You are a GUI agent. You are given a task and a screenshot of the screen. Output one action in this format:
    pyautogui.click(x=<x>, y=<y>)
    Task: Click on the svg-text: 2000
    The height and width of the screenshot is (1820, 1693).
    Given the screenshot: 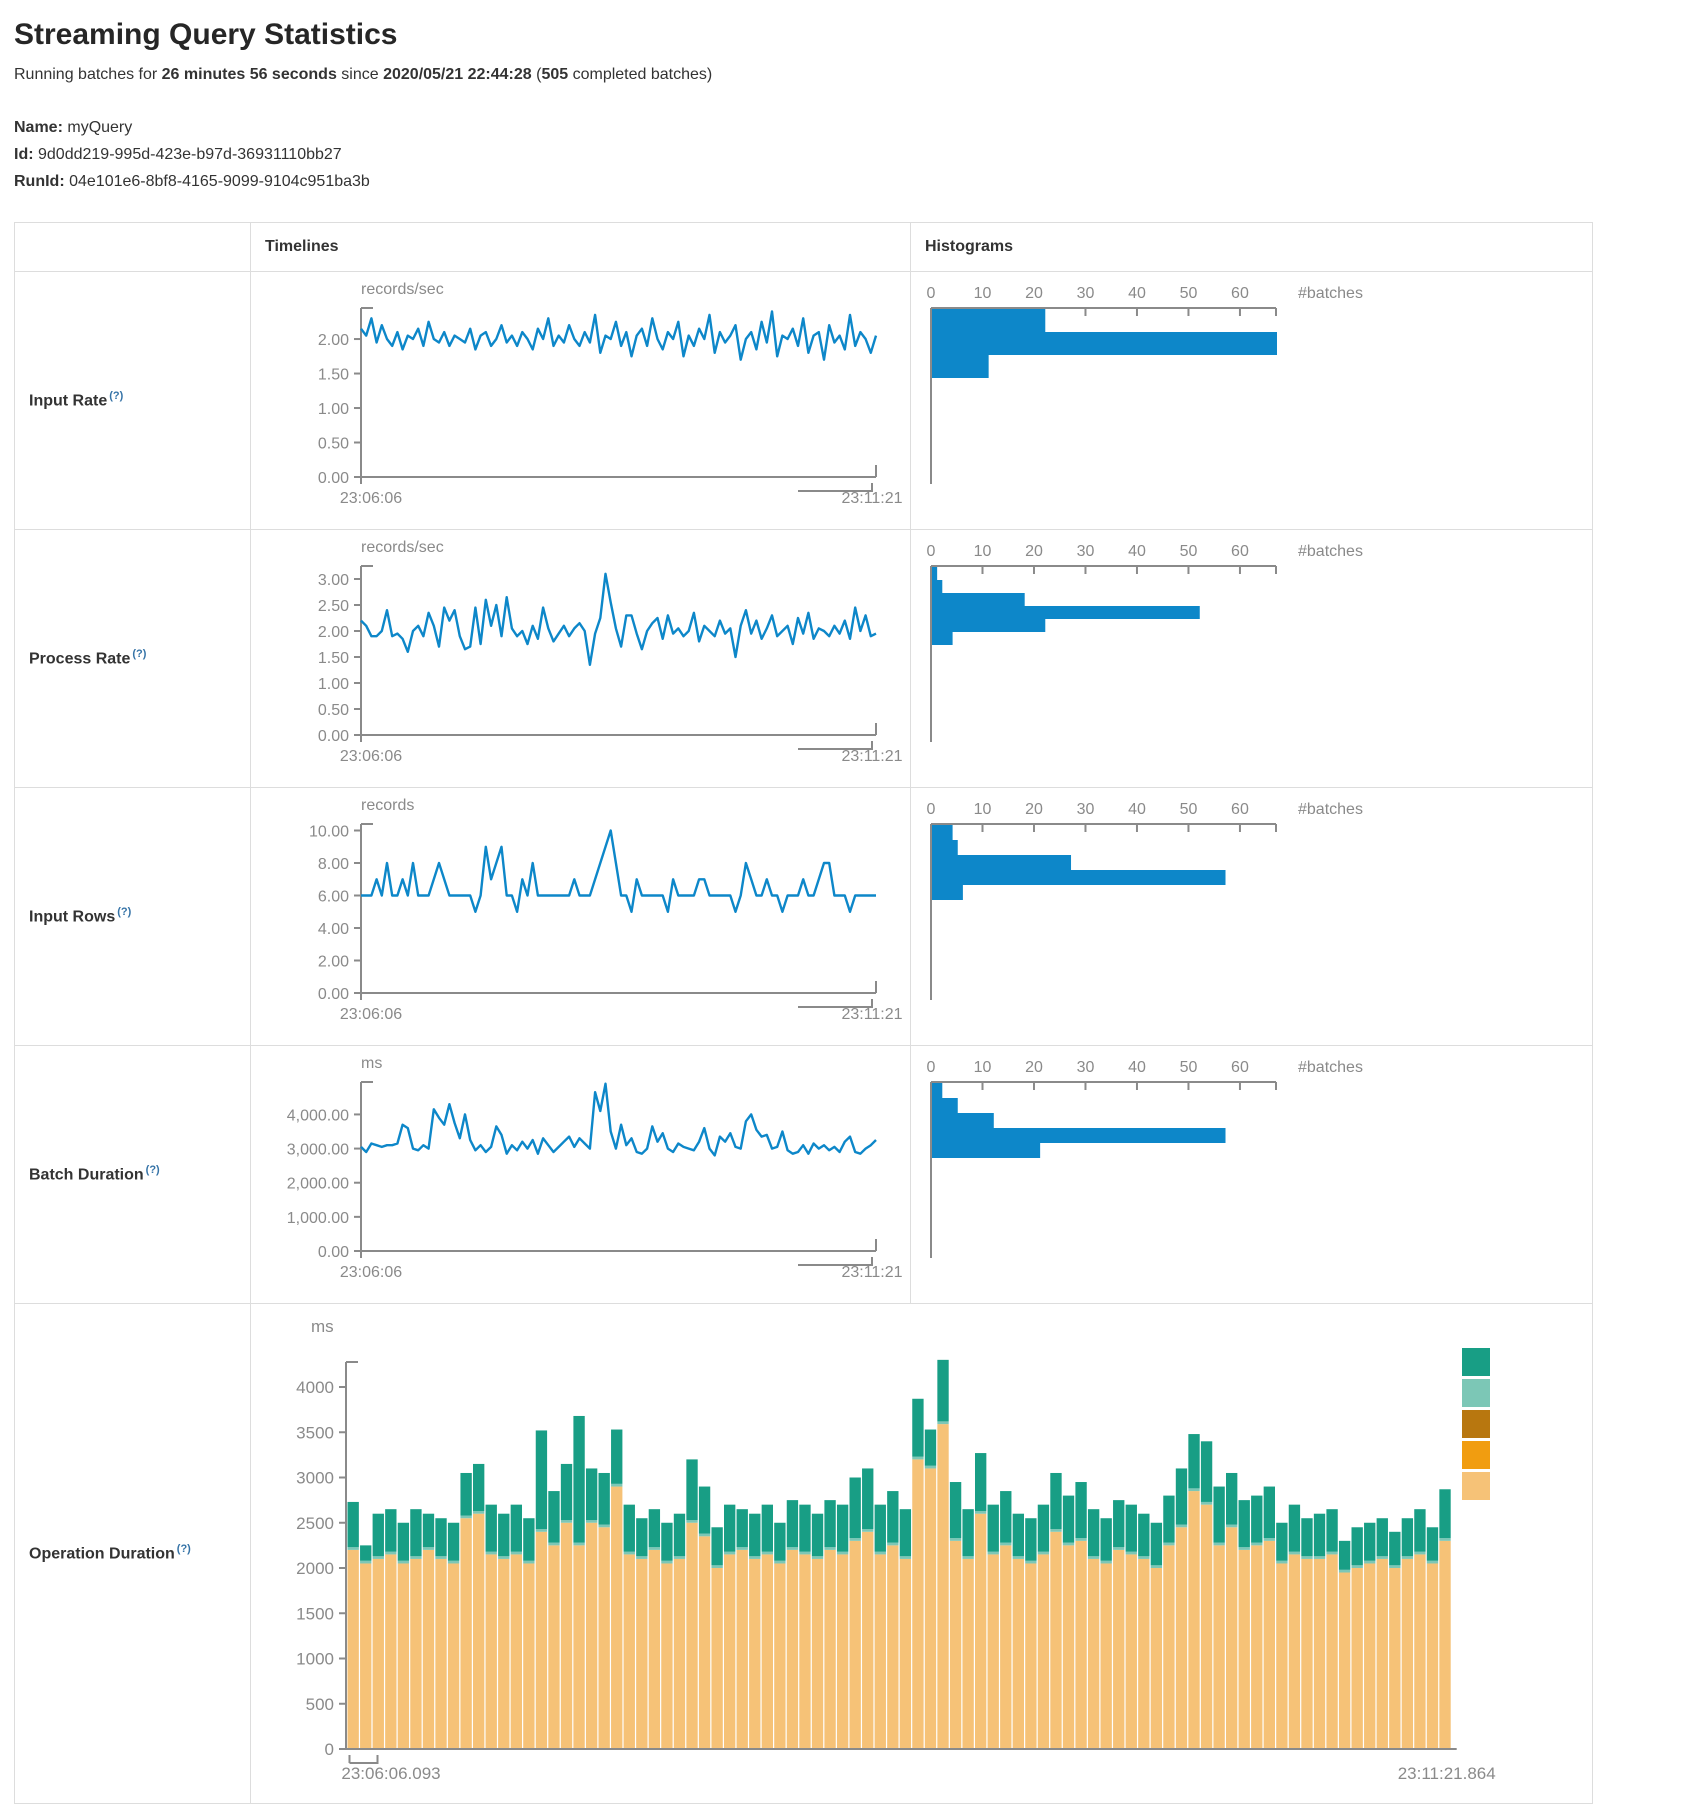 What is the action you would take?
    pyautogui.click(x=315, y=1568)
    